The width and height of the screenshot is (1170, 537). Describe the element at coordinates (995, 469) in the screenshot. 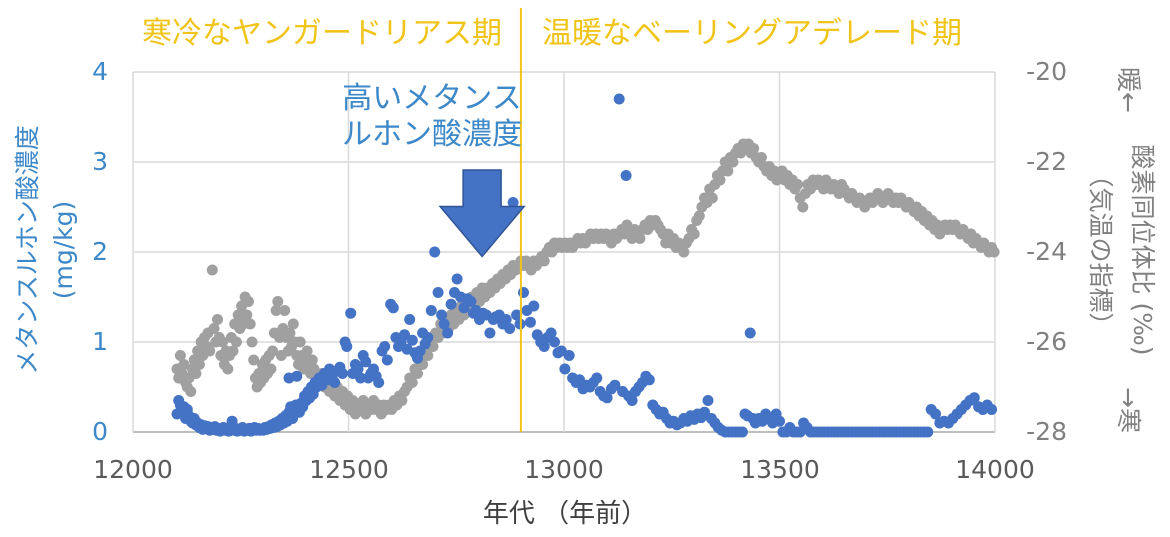

I see `x-tick-14000: 14000` at that location.